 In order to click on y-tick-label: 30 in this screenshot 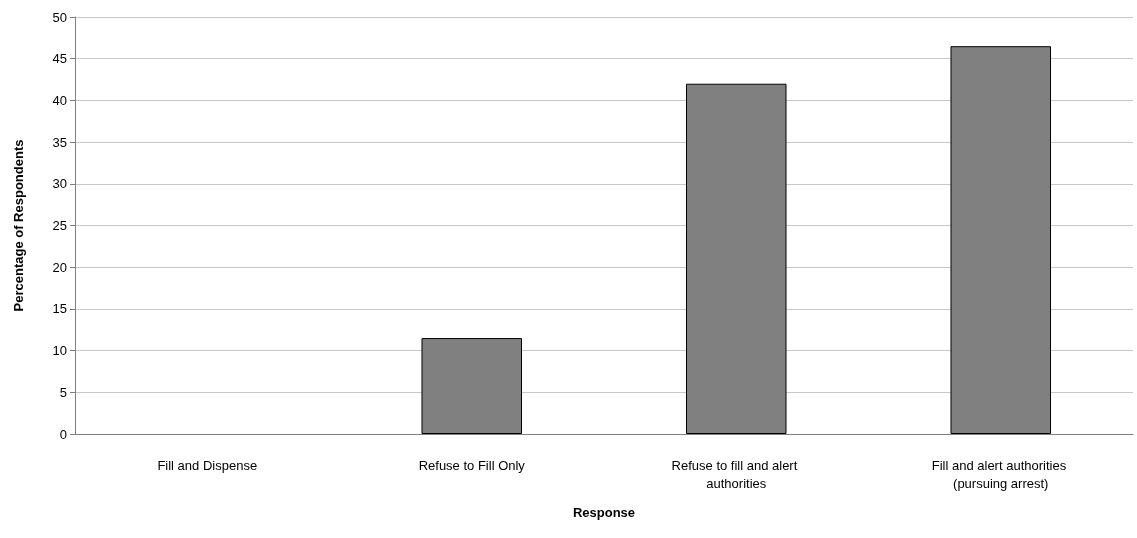, I will do `click(59, 184)`.